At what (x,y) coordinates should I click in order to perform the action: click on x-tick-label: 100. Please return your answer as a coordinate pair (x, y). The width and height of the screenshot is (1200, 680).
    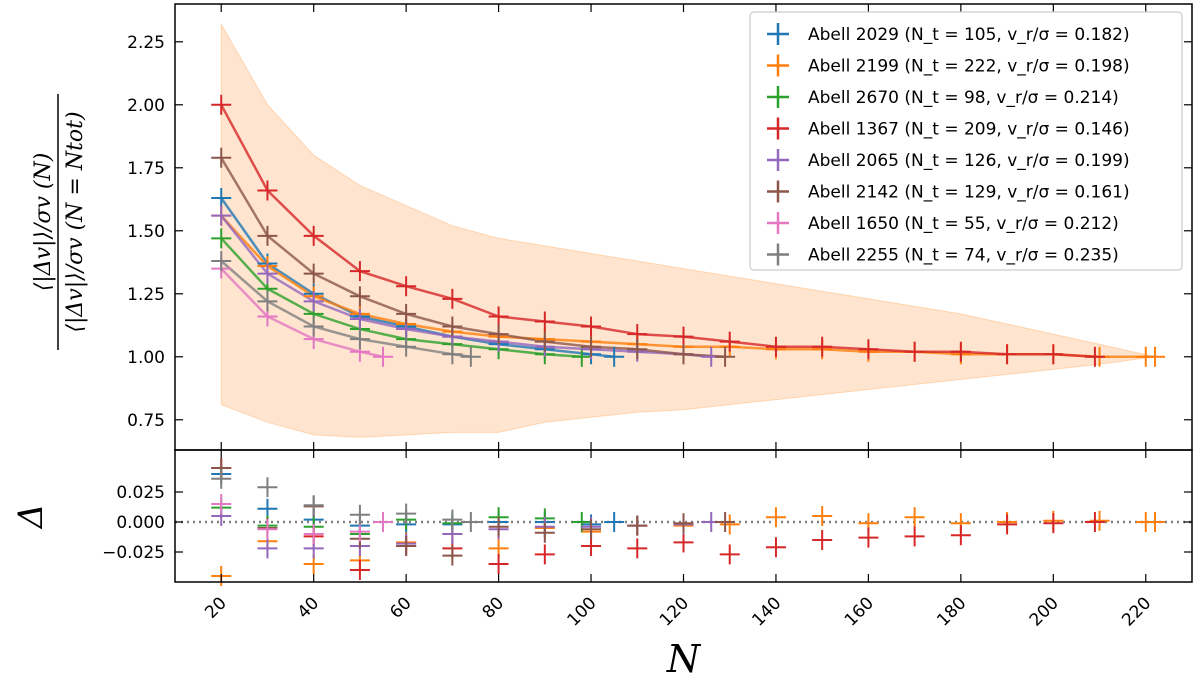
    Looking at the image, I should click on (581, 611).